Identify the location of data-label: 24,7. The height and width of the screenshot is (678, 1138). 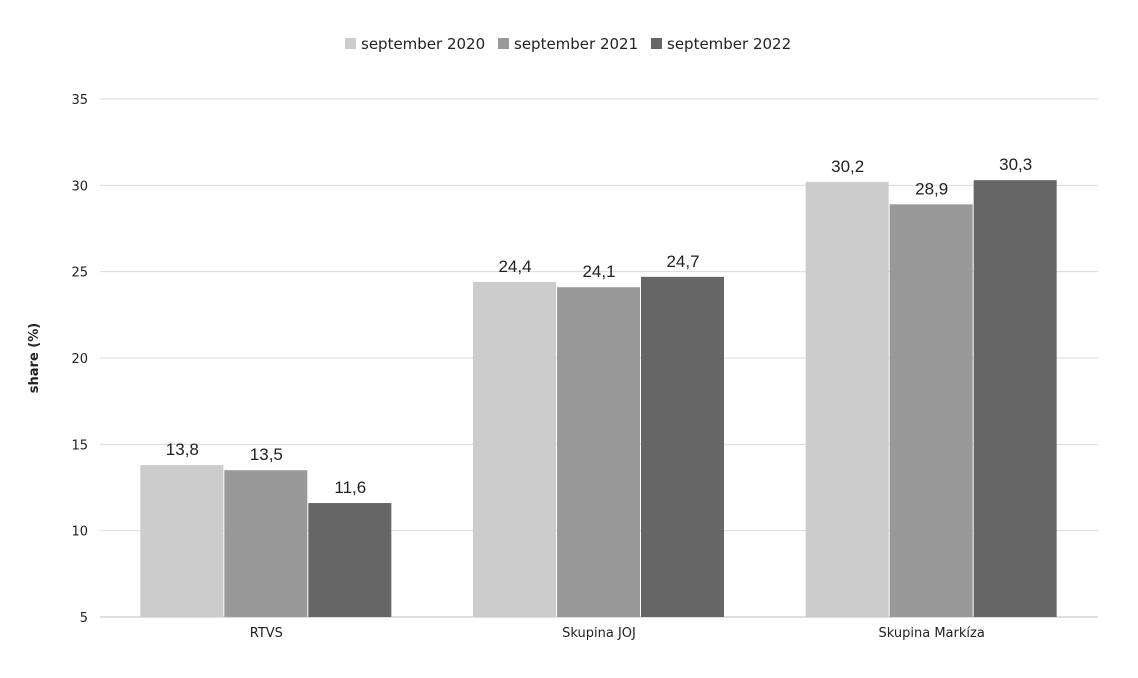
(682, 261).